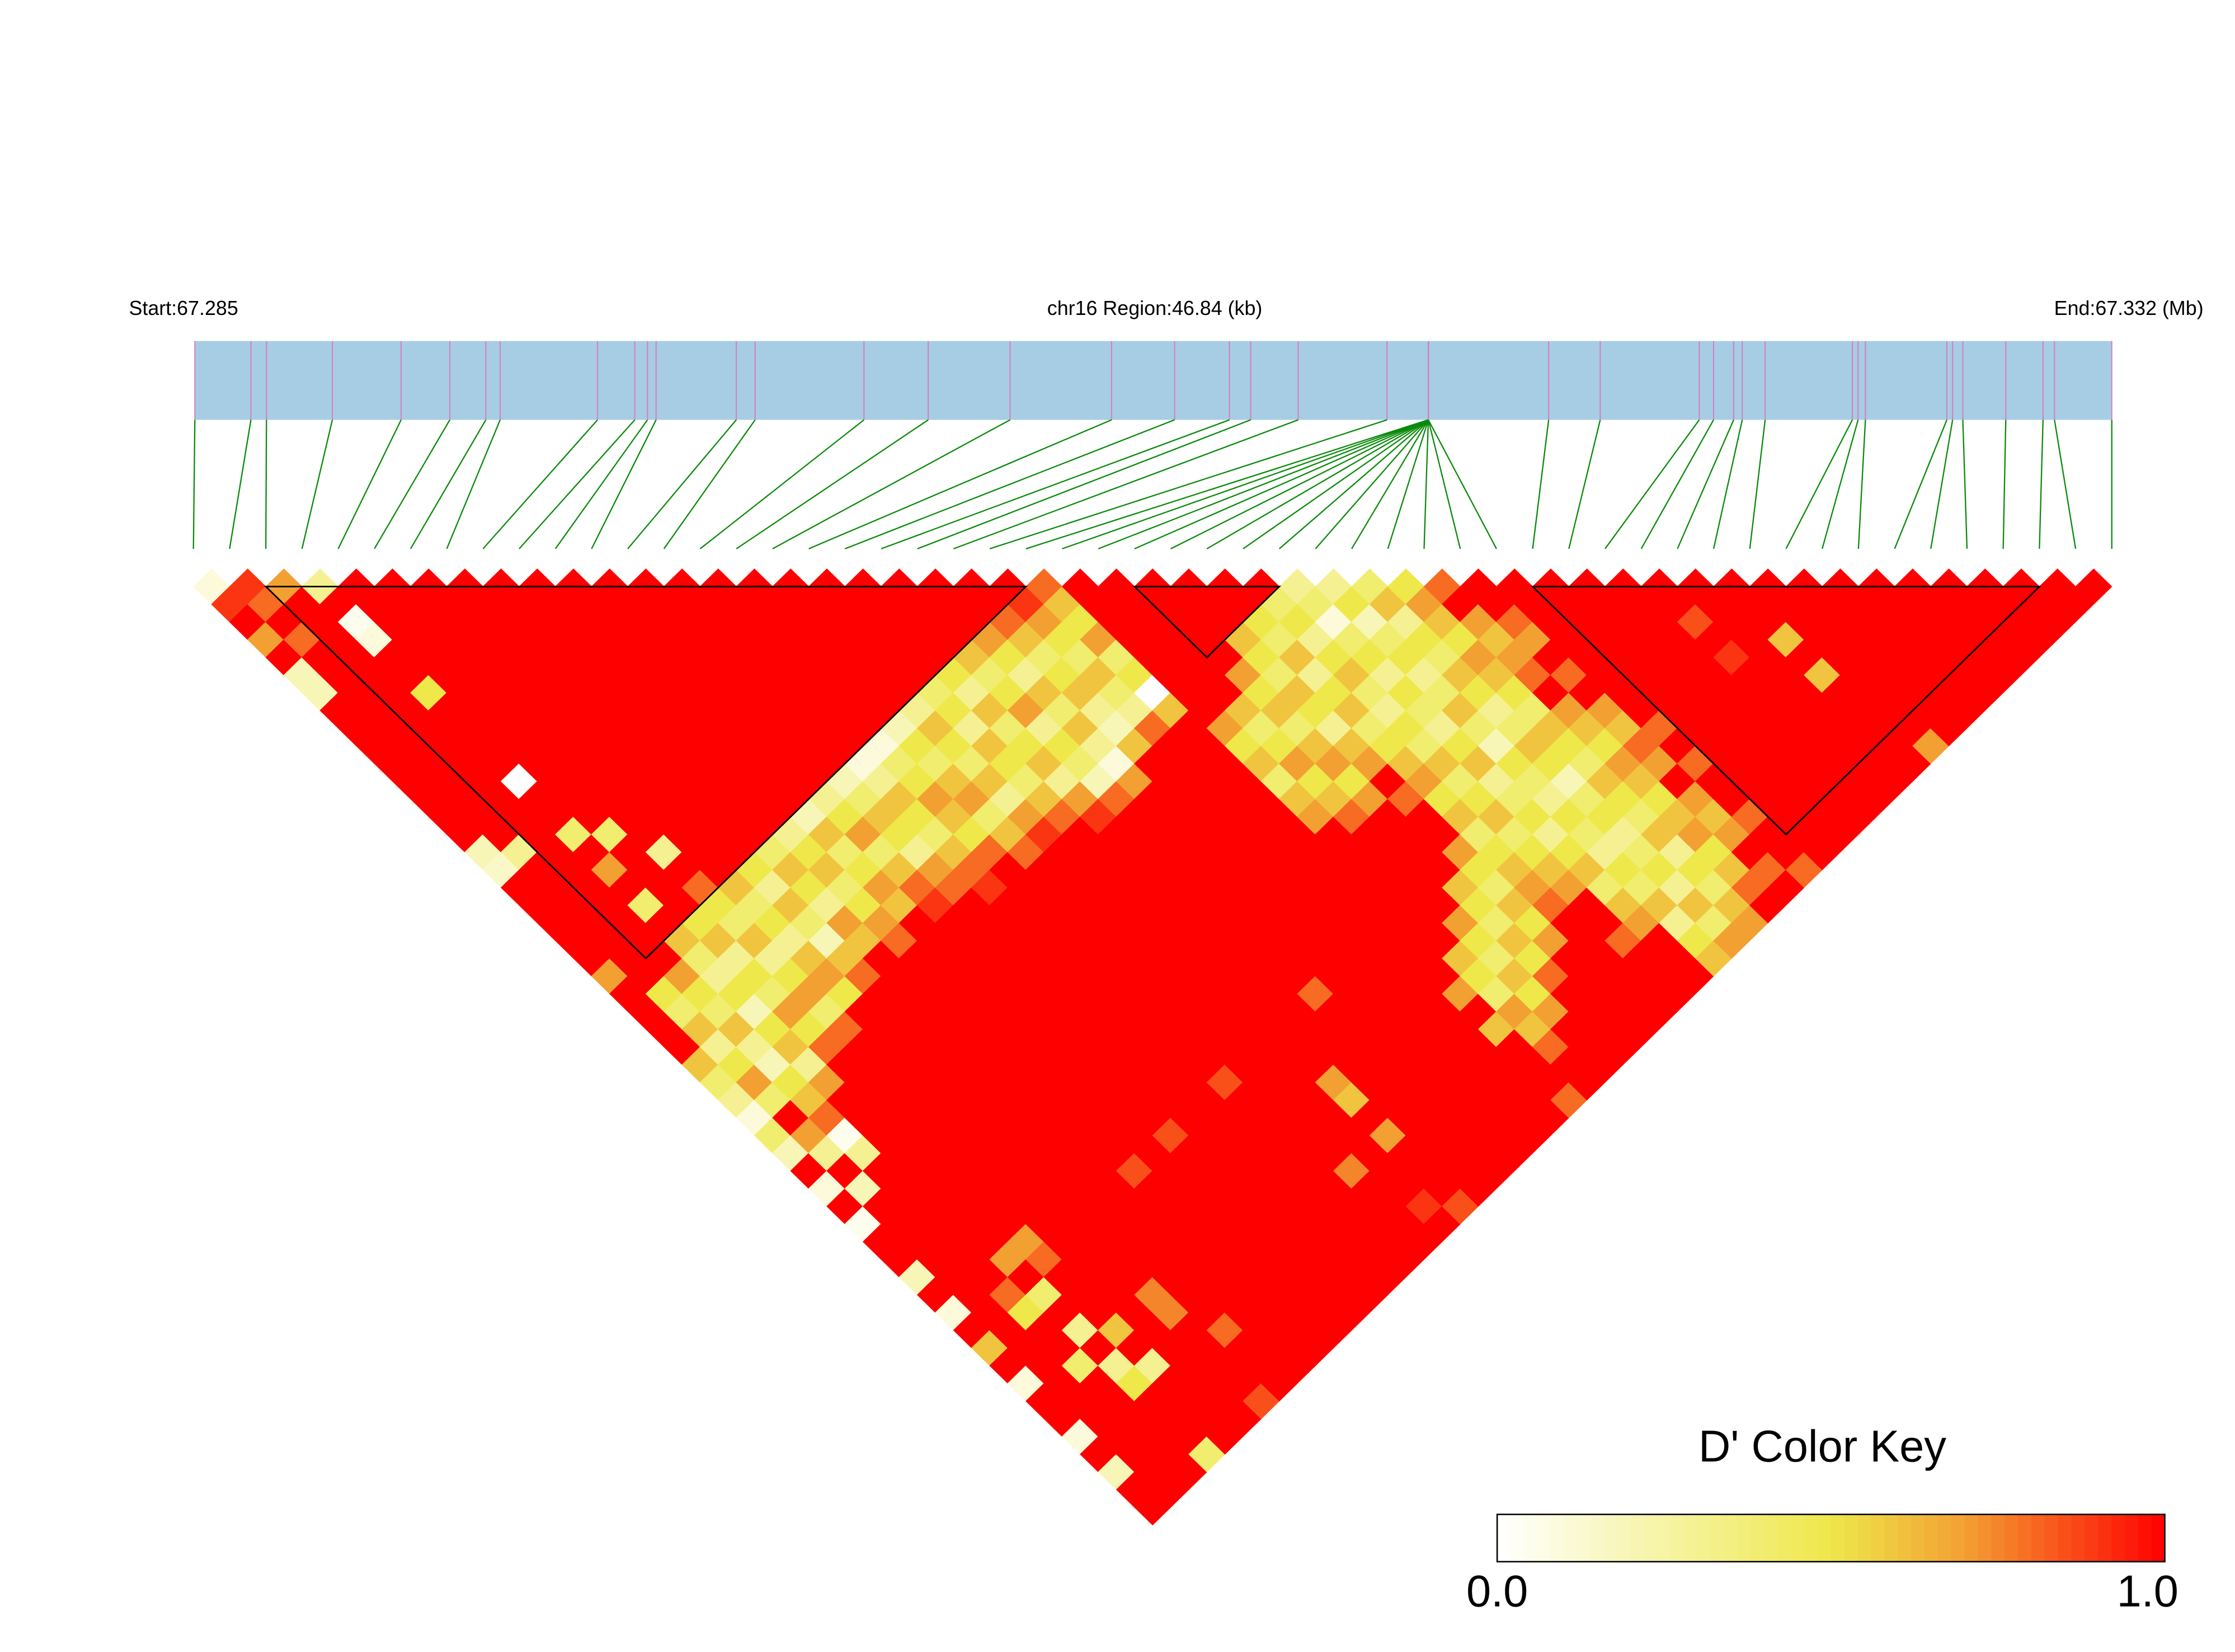  I want to click on ld-cell, so click(2093, 586).